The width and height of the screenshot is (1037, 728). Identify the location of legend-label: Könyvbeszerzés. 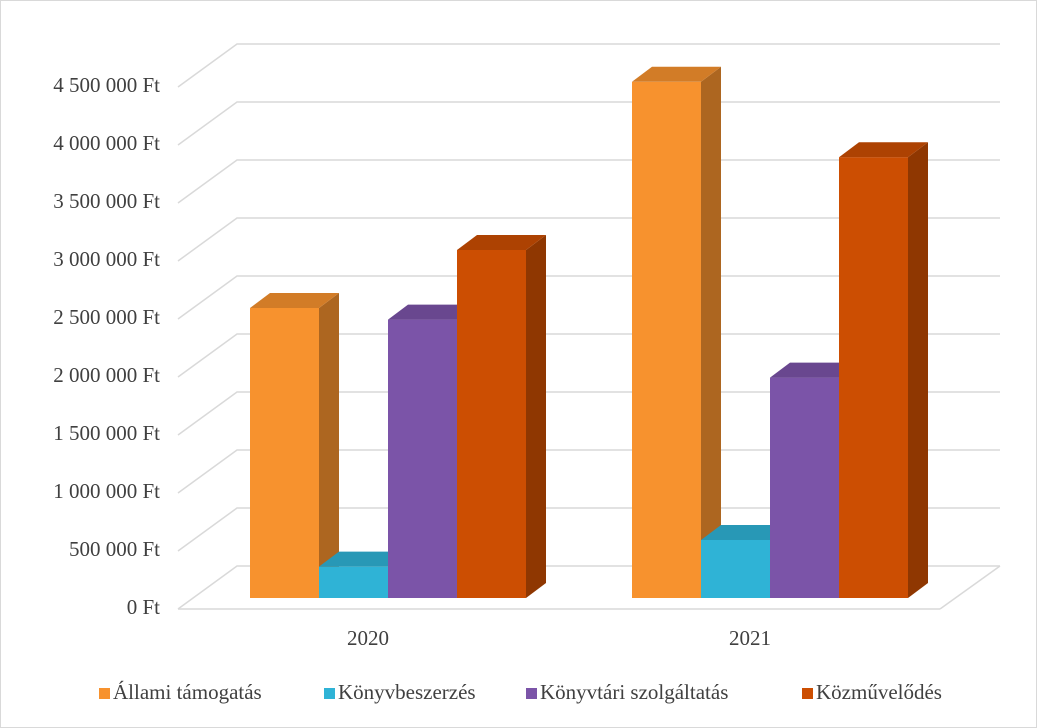
(407, 692).